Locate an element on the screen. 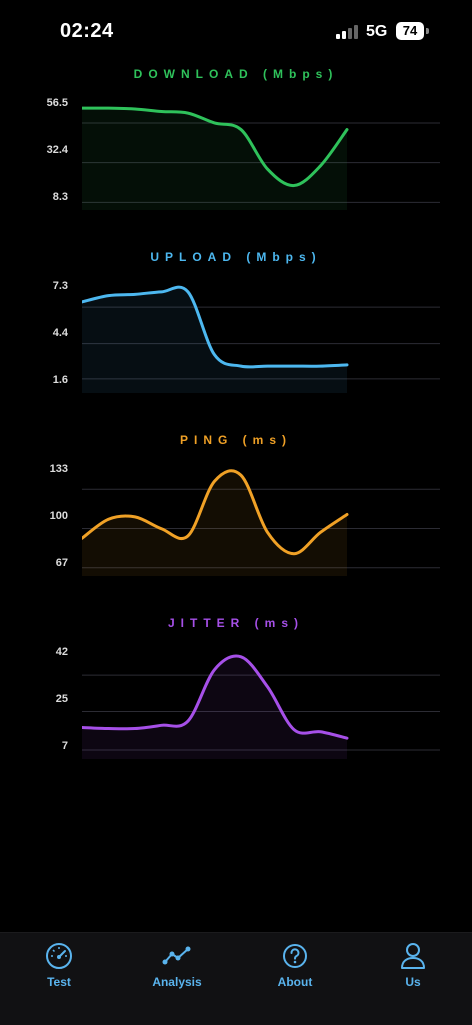 This screenshot has height=1025, width=472. line-chart-icon is located at coordinates (176, 955).